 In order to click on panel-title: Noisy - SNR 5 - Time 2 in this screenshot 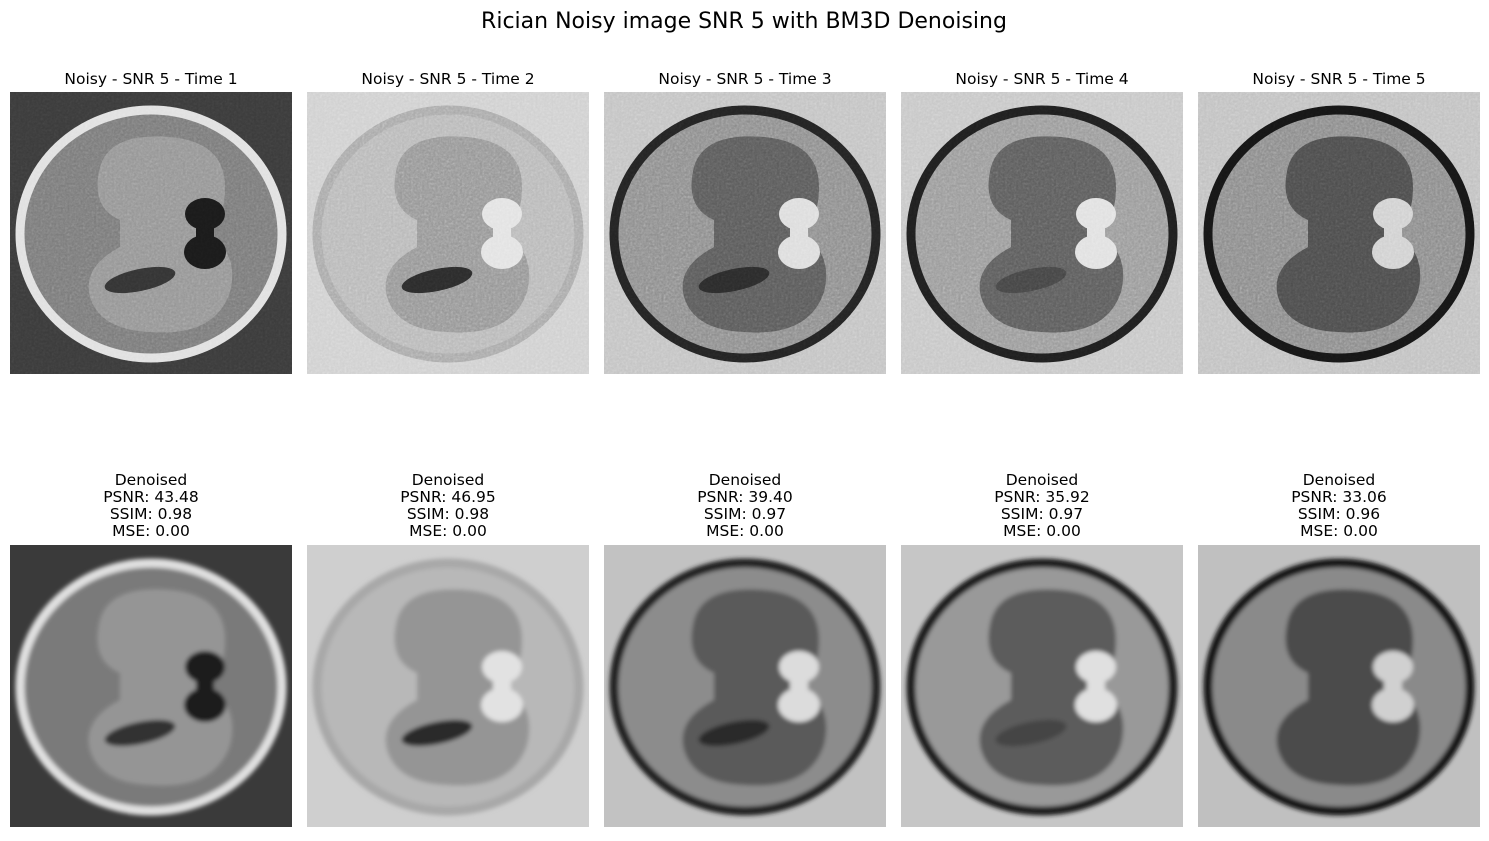, I will do `click(447, 79)`.